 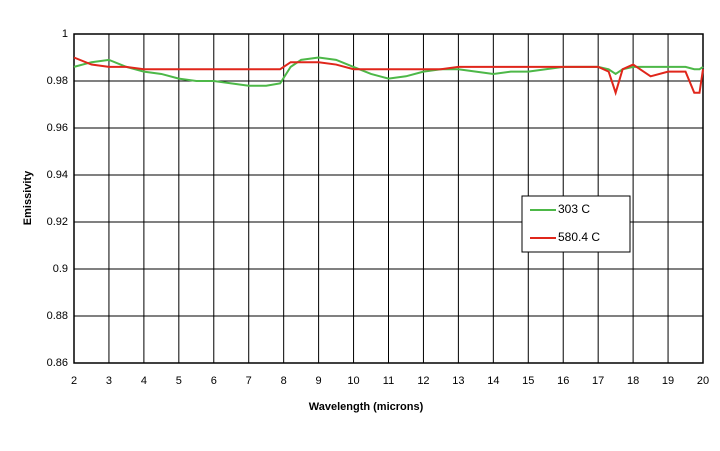 I want to click on legend-label: 580.4 C, so click(x=579, y=237).